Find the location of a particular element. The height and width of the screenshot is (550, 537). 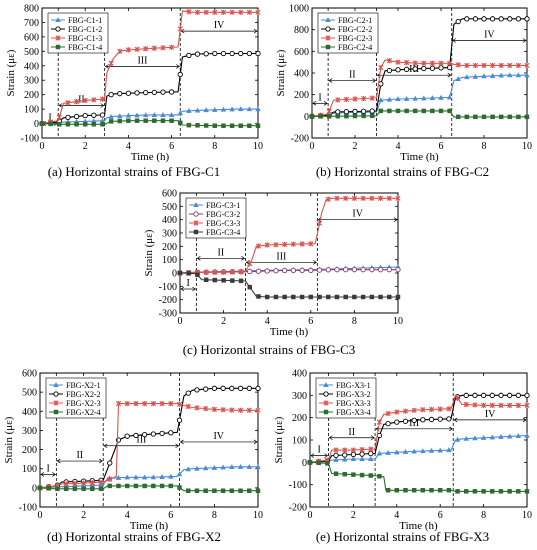

y-tick-label: 600 is located at coordinates (29, 374).